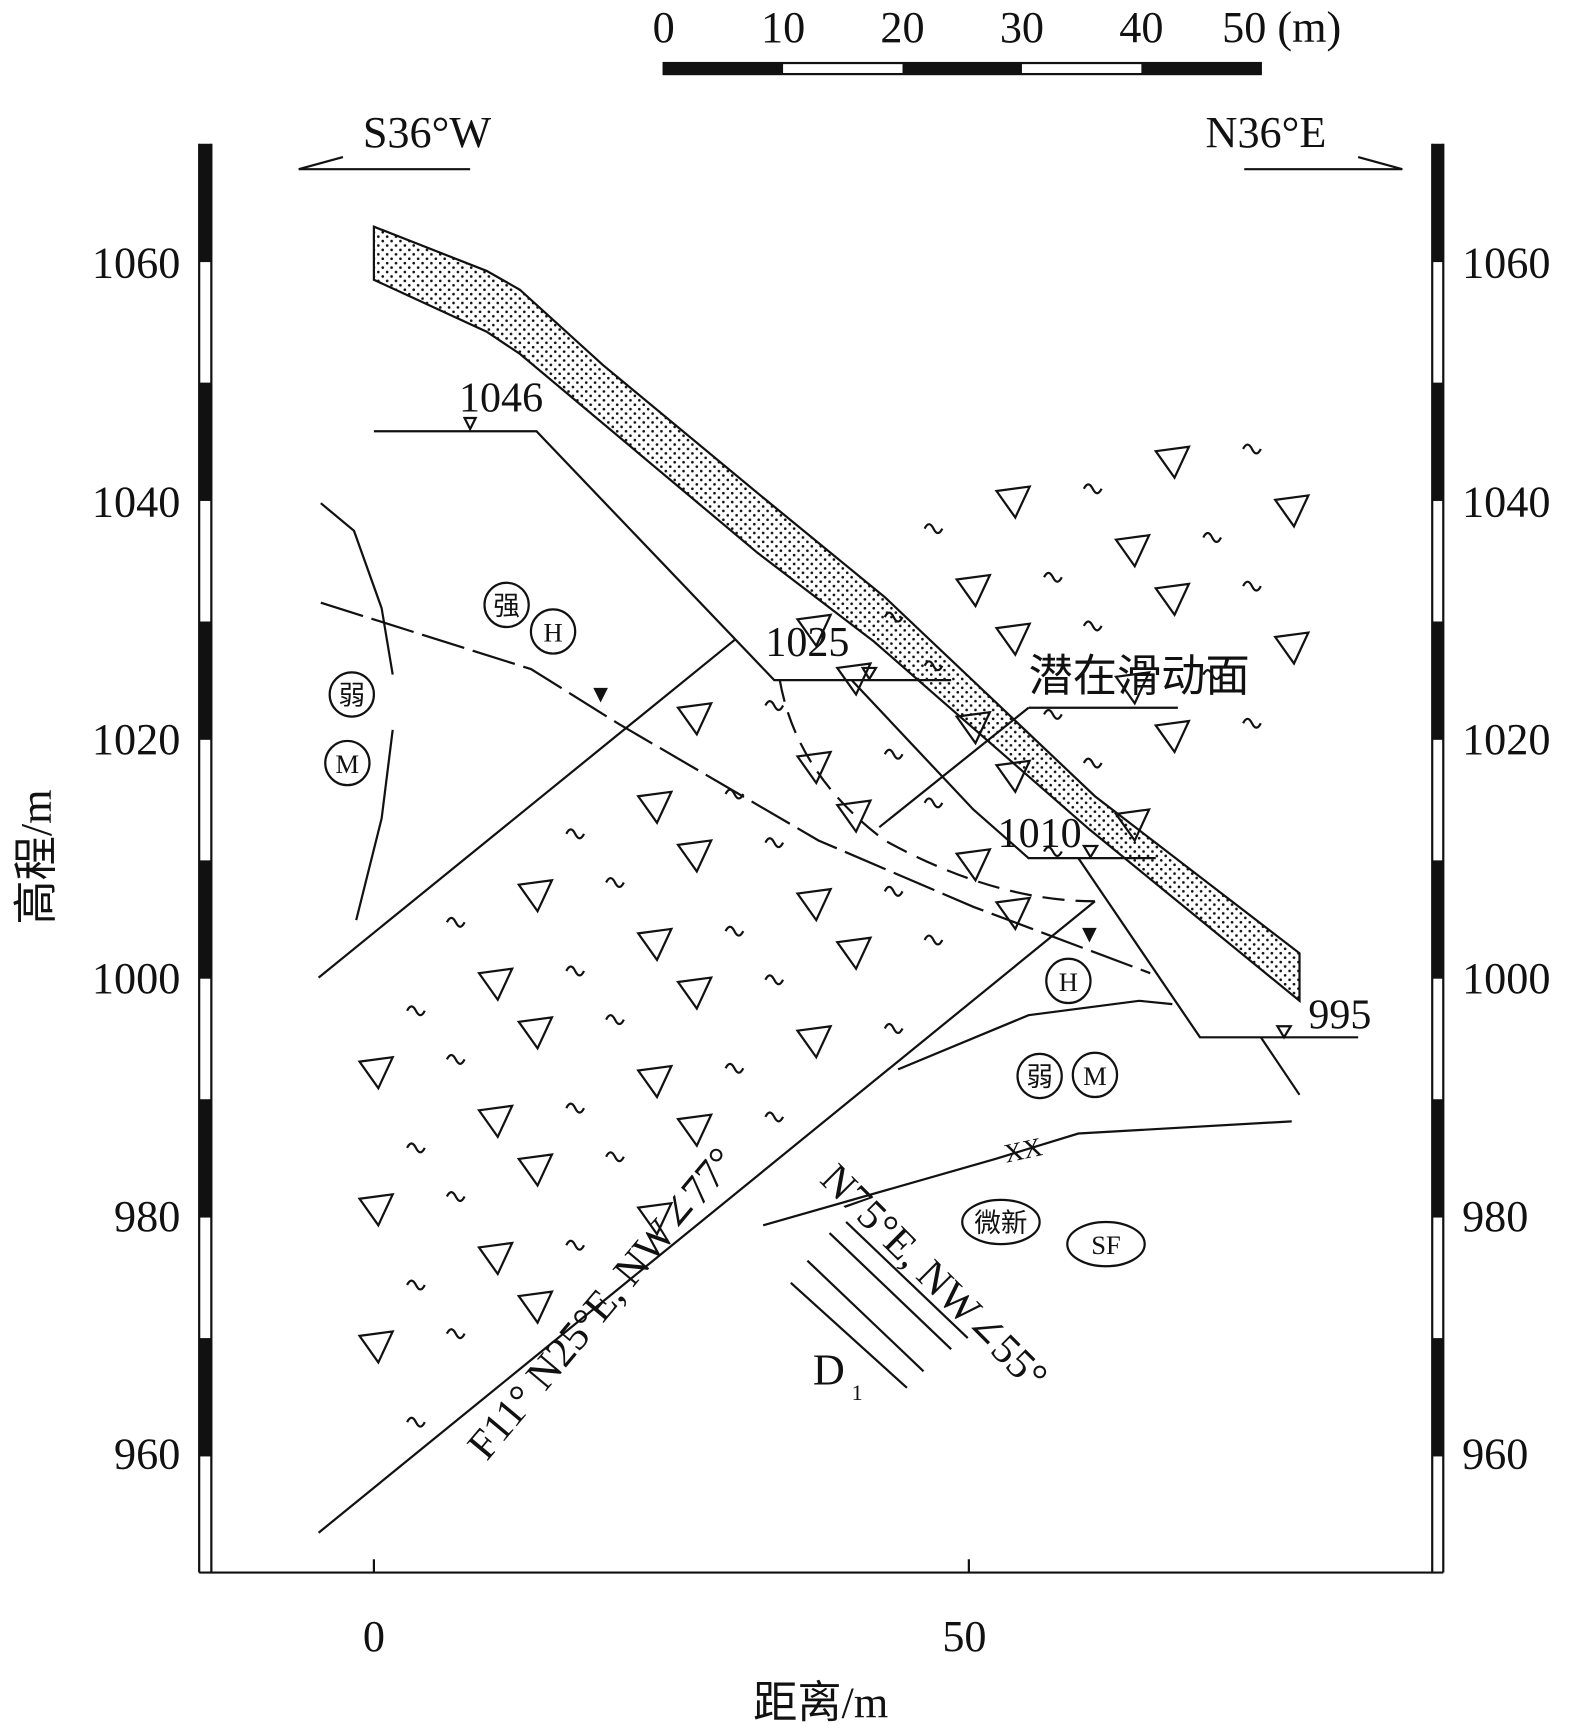  I want to click on slip-surface-label: 潜在滑动面, so click(1139, 676).